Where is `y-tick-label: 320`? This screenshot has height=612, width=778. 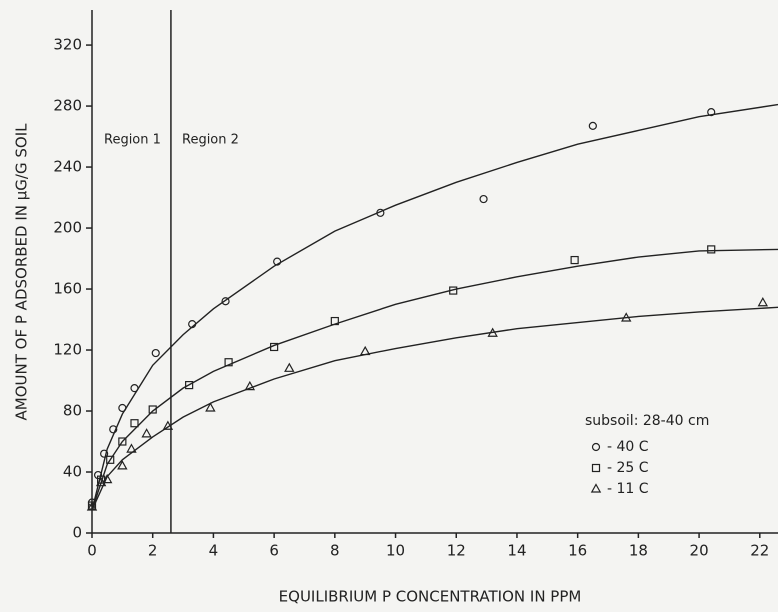 y-tick-label: 320 is located at coordinates (67, 45).